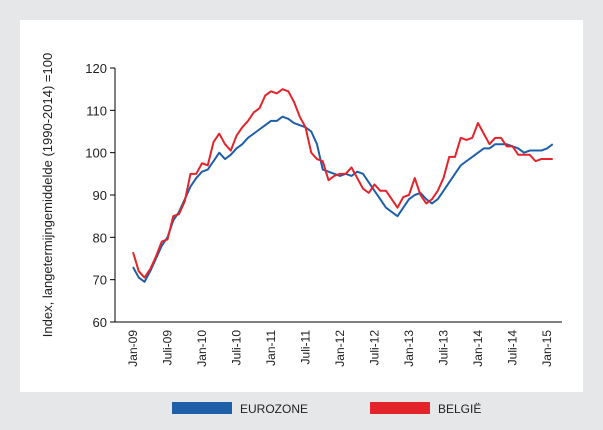  What do you see at coordinates (459, 409) in the screenshot?
I see `legend-label: BELGIË` at bounding box center [459, 409].